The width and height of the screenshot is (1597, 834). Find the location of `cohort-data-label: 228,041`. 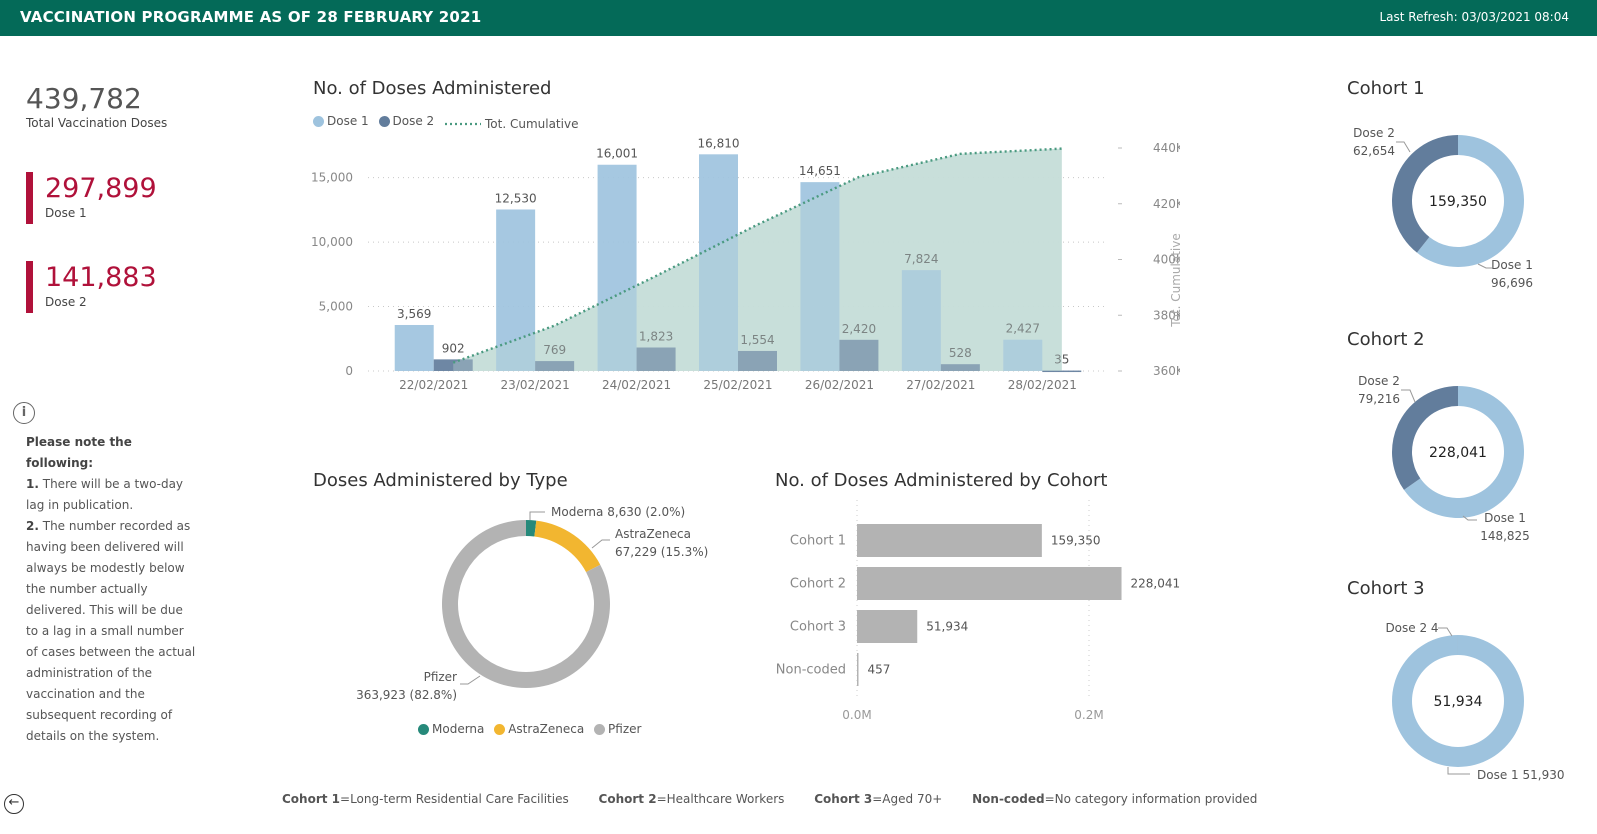

cohort-data-label: 228,041 is located at coordinates (1156, 584).